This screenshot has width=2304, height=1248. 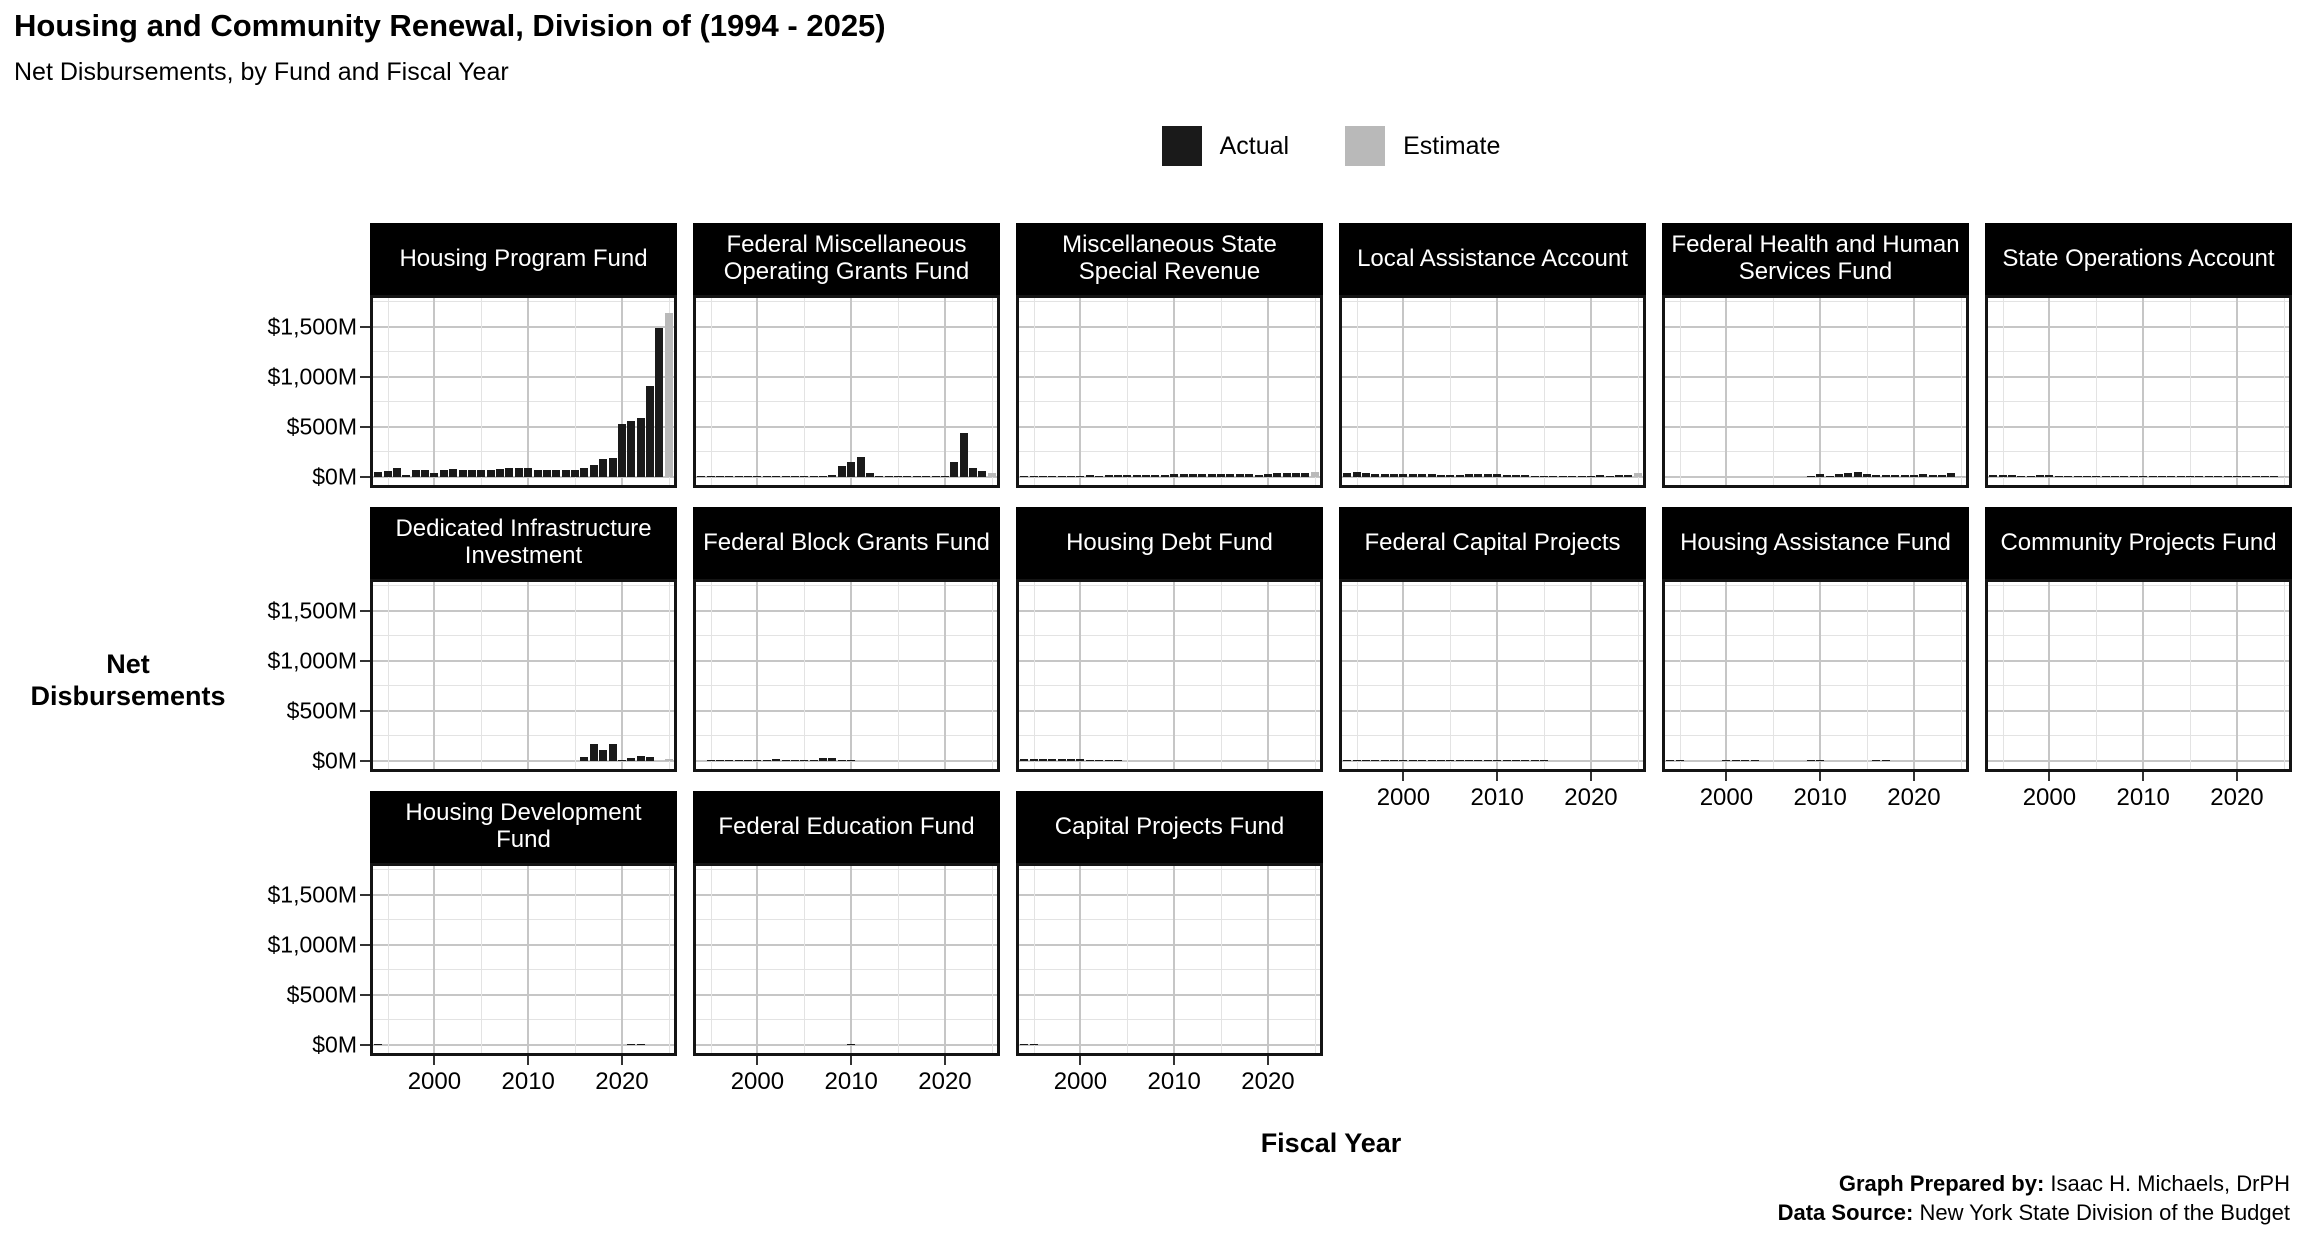 What do you see at coordinates (1365, 146) in the screenshot?
I see `estimate-swatch-icon` at bounding box center [1365, 146].